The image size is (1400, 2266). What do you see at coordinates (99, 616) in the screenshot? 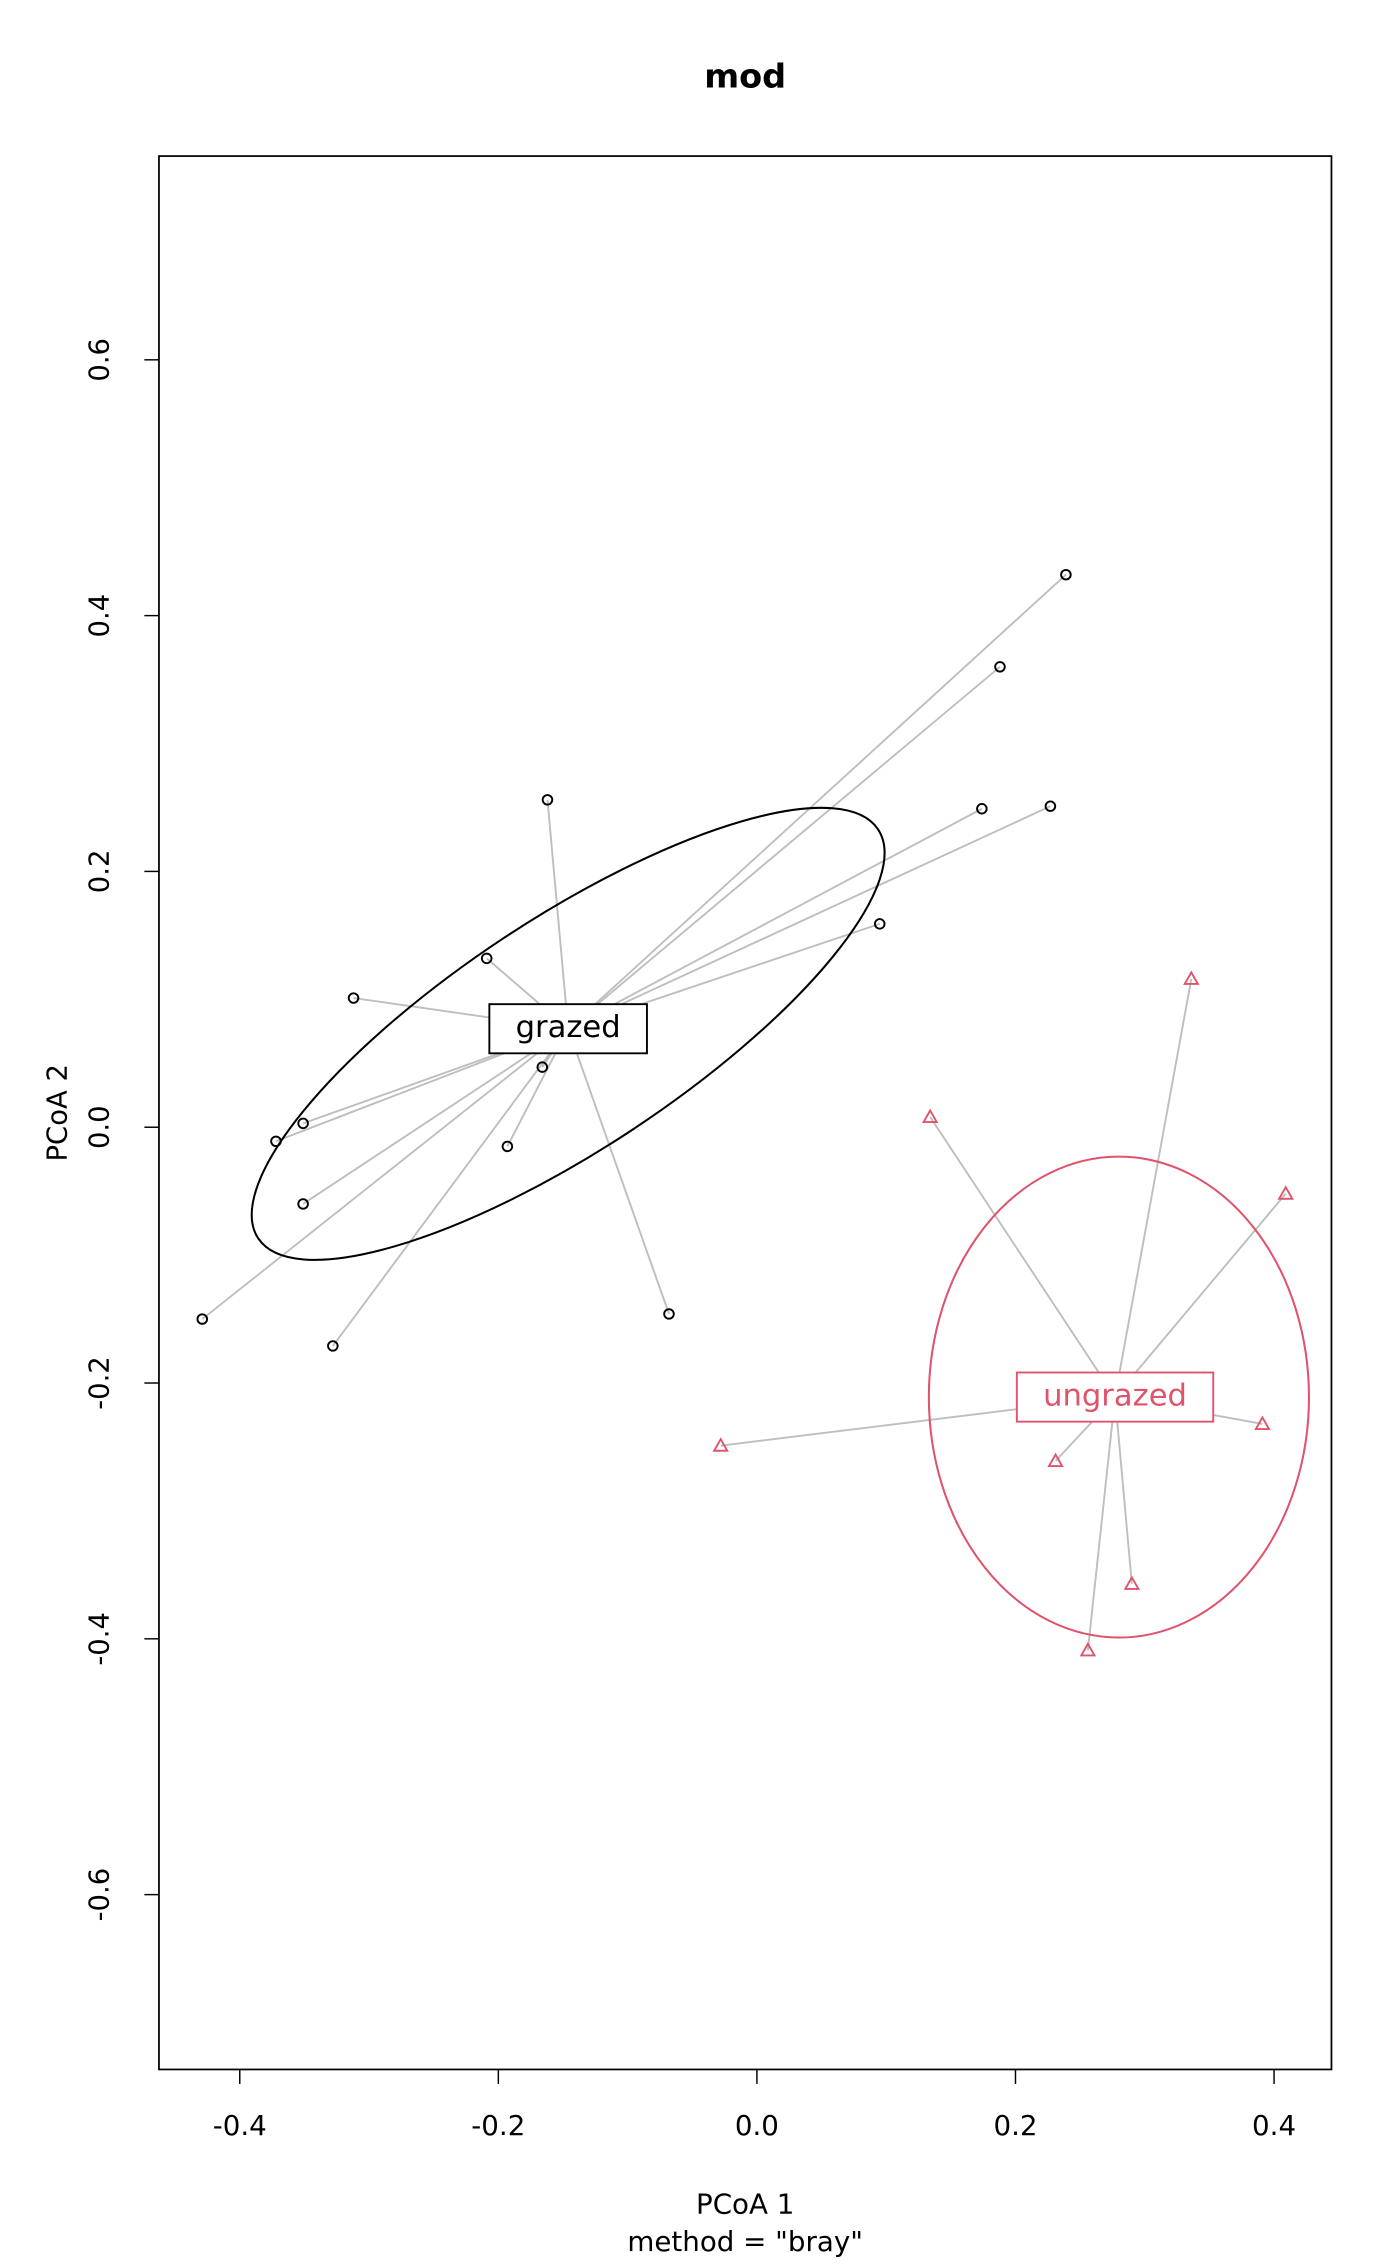
I see `y-tick-label: 0.4` at bounding box center [99, 616].